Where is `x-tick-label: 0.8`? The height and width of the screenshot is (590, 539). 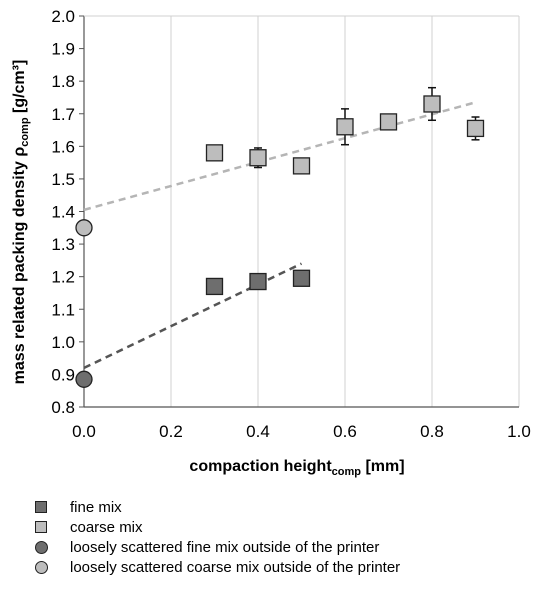 x-tick-label: 0.8 is located at coordinates (432, 431).